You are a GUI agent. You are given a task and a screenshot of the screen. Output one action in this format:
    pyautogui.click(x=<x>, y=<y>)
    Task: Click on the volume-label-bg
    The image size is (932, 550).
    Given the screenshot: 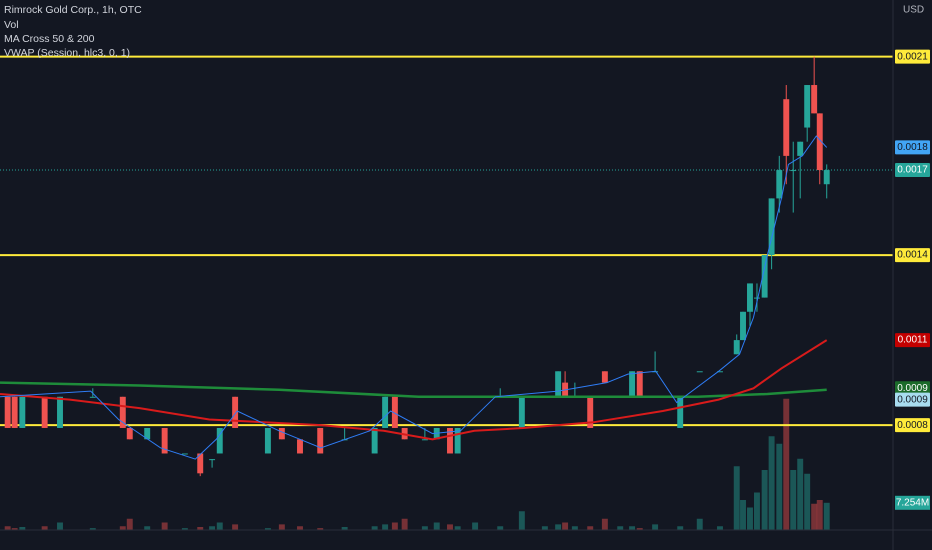 What is the action you would take?
    pyautogui.click(x=912, y=502)
    